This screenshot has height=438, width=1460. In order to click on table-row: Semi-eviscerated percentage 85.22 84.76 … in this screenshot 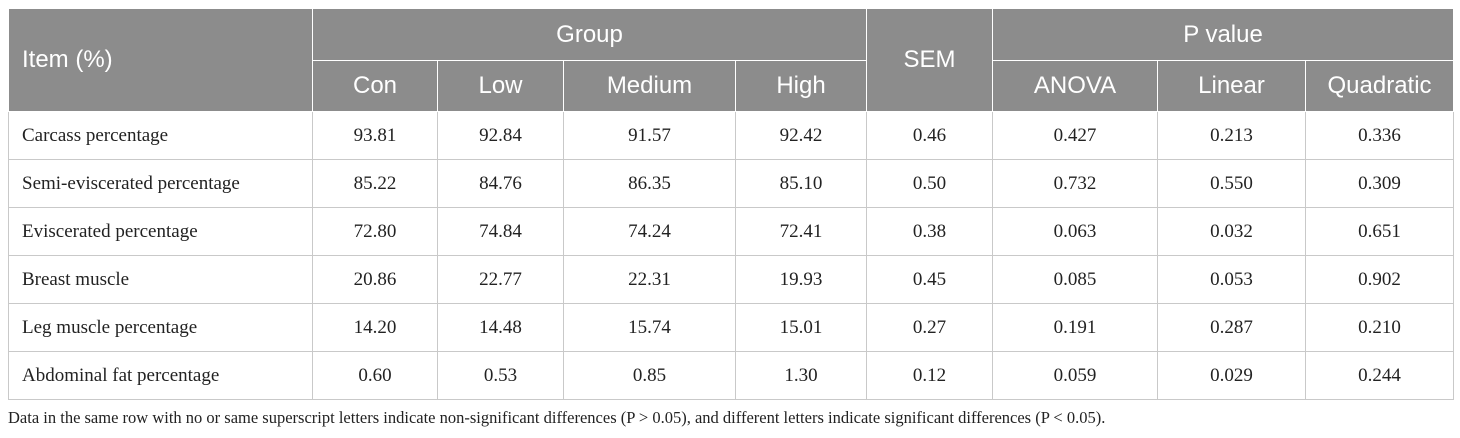, I will do `click(731, 183)`.